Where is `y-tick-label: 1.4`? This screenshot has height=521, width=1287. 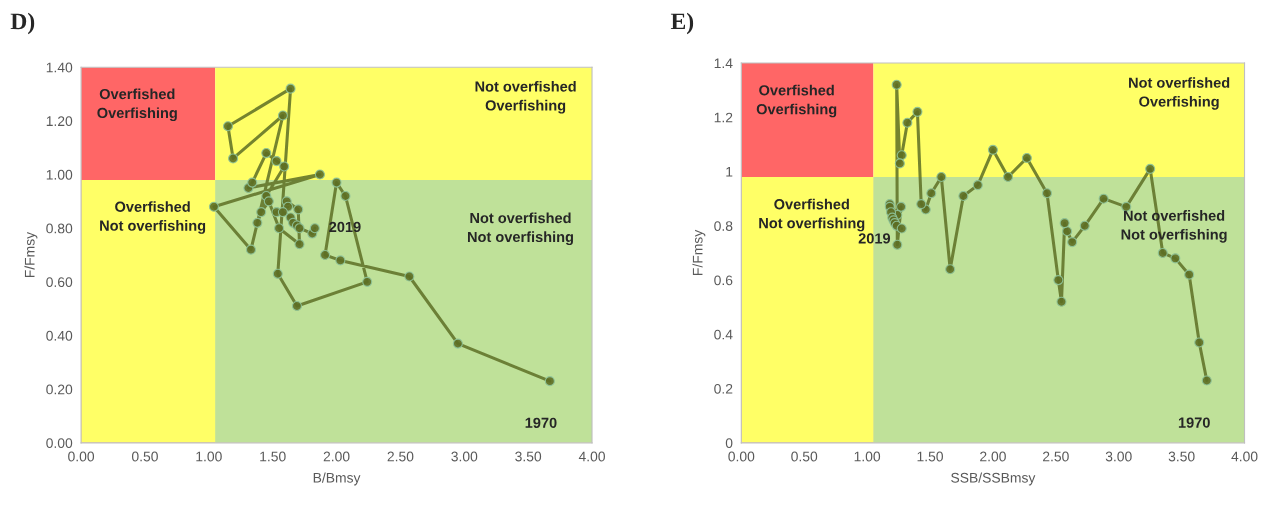 y-tick-label: 1.4 is located at coordinates (723, 63).